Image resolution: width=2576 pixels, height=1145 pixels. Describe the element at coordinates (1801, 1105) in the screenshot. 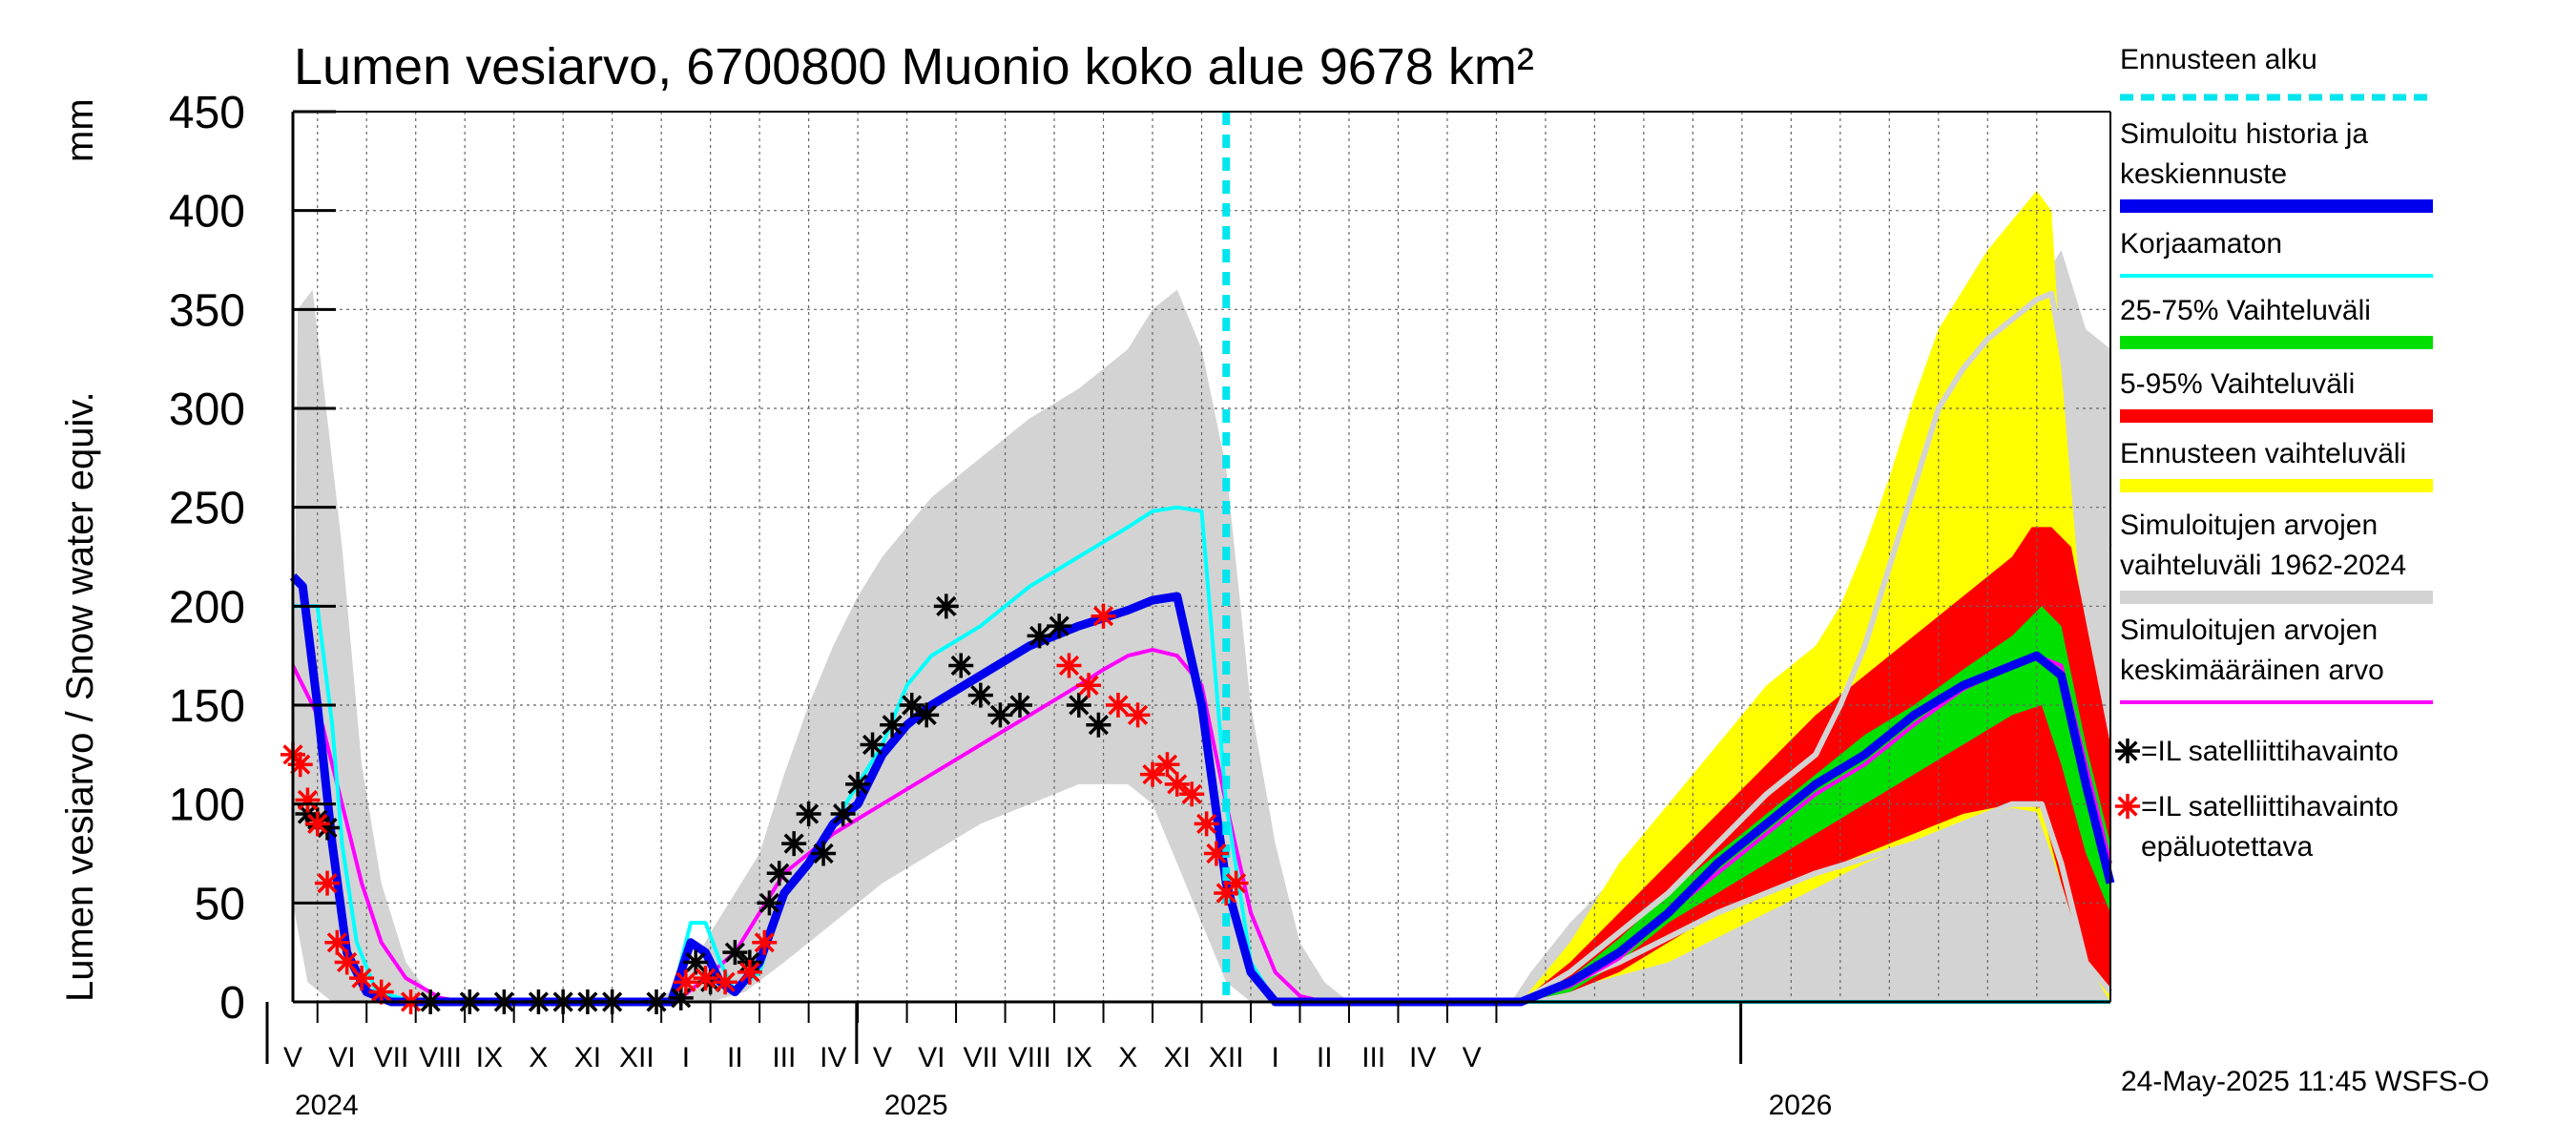

I see `year-label: 2026` at that location.